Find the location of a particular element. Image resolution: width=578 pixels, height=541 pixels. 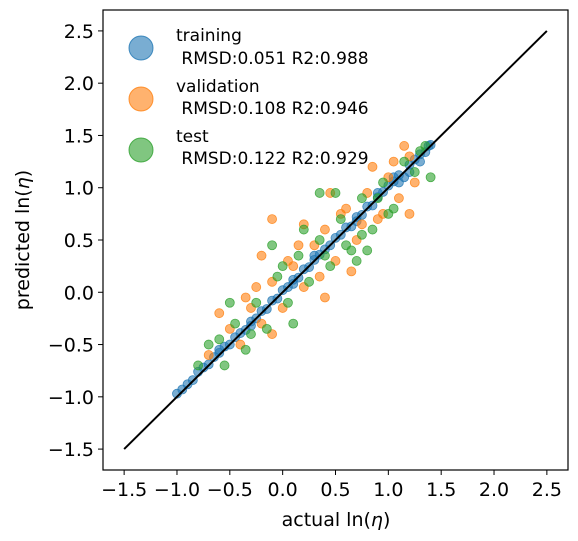

x-tick-label-7: 2.0 is located at coordinates (494, 490).